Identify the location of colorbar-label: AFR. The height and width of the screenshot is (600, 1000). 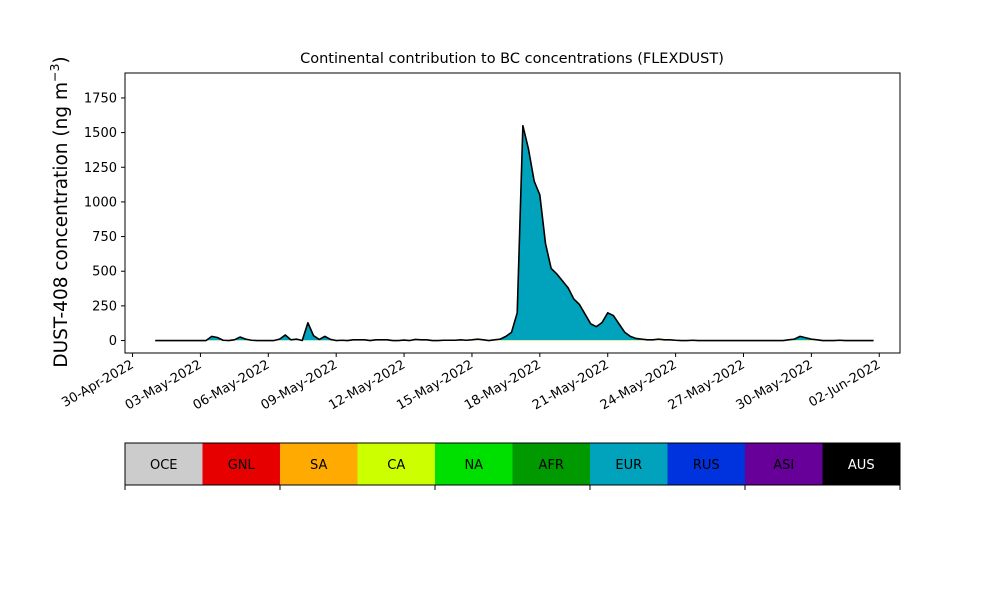
(551, 465).